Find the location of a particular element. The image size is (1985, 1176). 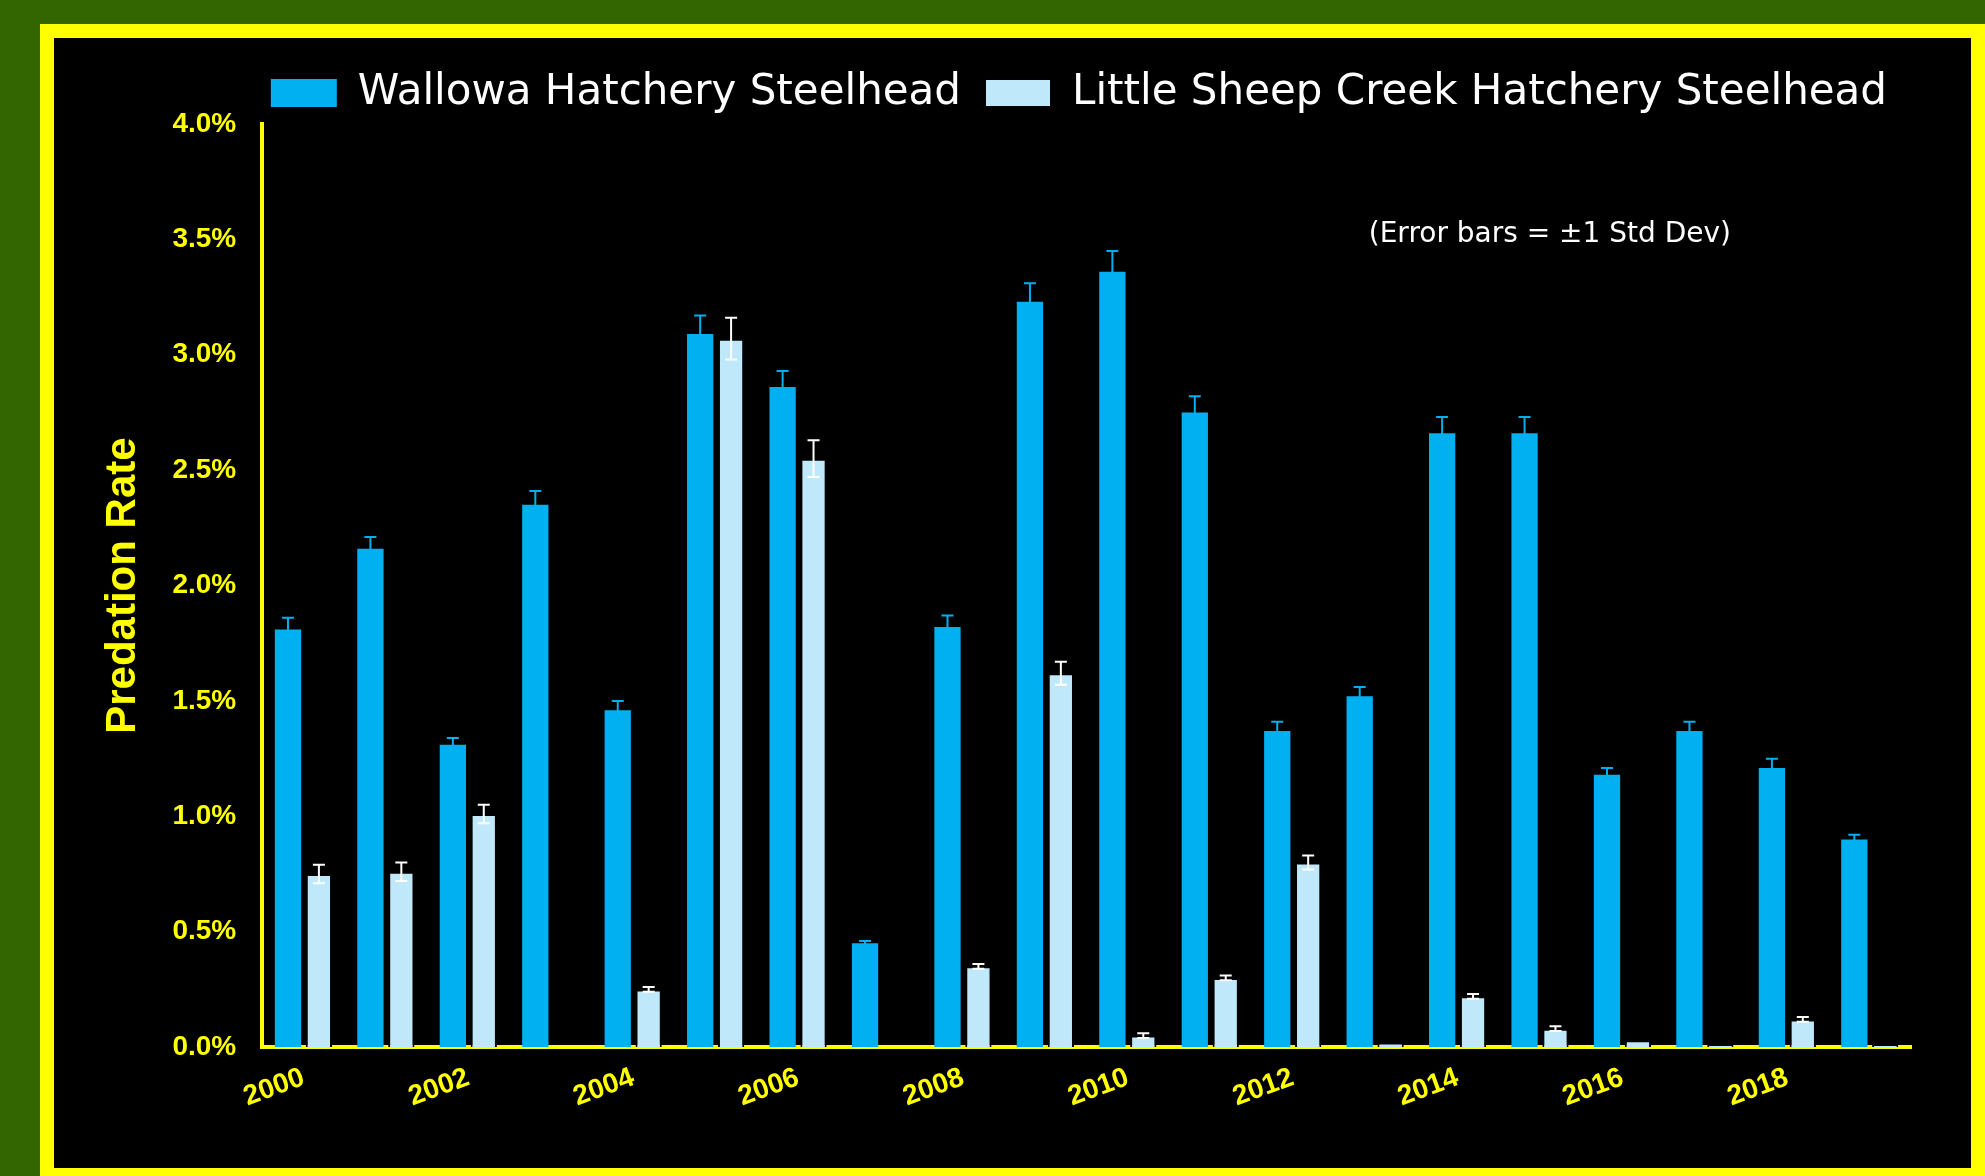

y-tick-label: 2.5% is located at coordinates (204, 468).